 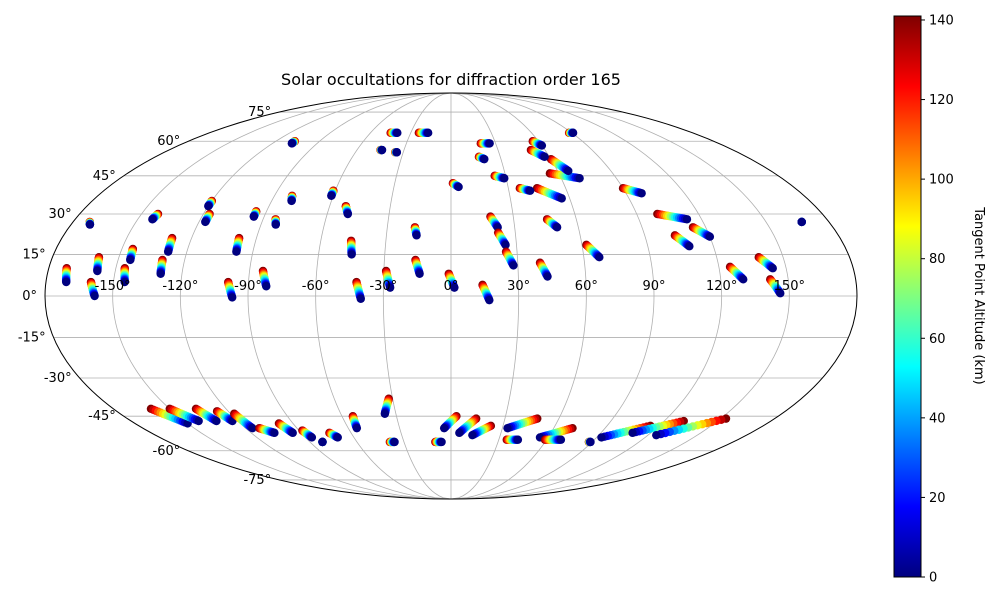 What do you see at coordinates (933, 578) in the screenshot?
I see `colorbar-tick-label: 0` at bounding box center [933, 578].